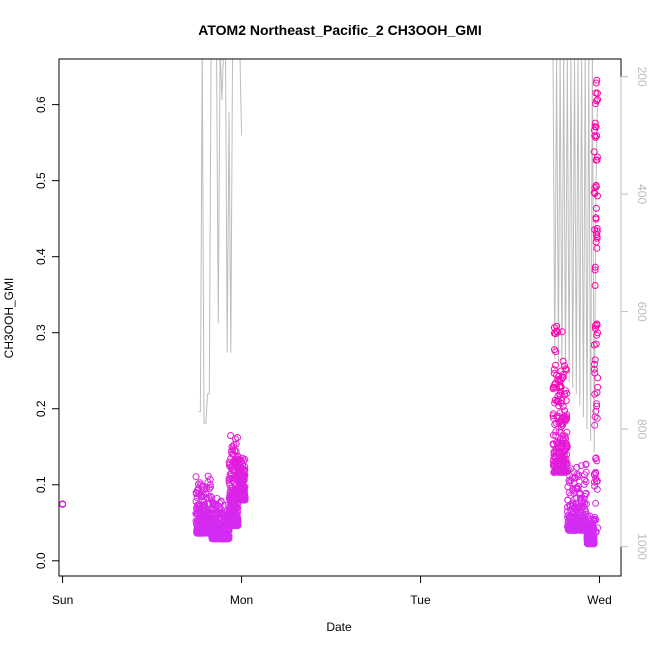 The width and height of the screenshot is (650, 650). Describe the element at coordinates (62, 600) in the screenshot. I see `x-tick-label: Sun` at that location.